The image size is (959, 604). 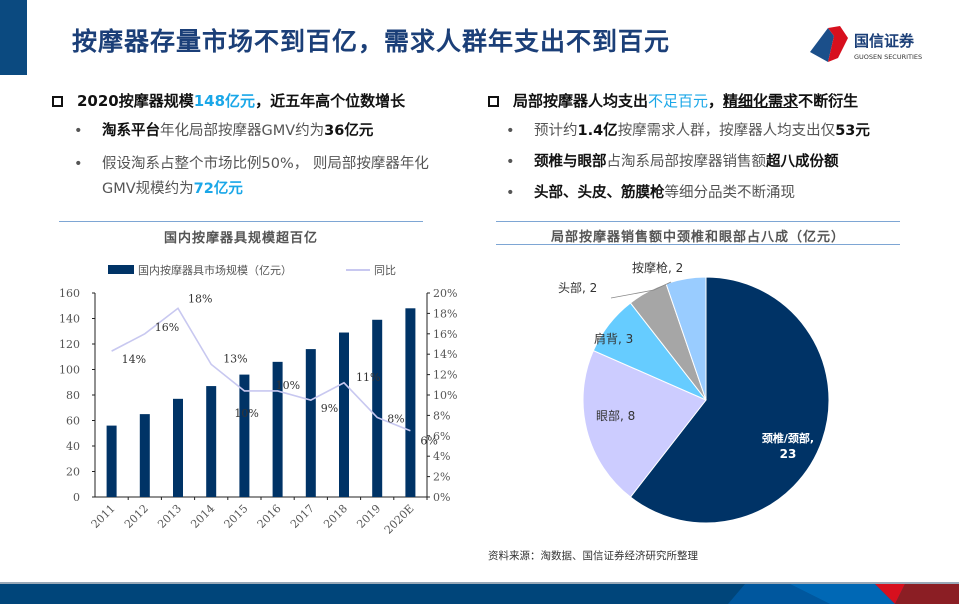 What do you see at coordinates (368, 377) in the screenshot?
I see `data-label: 11%` at bounding box center [368, 377].